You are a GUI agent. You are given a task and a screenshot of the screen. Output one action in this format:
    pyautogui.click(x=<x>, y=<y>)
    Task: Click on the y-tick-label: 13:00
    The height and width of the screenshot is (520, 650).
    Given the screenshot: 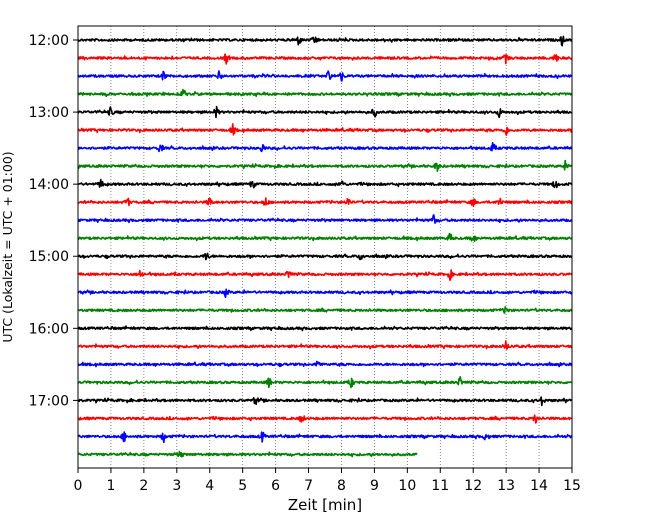 What is the action you would take?
    pyautogui.click(x=49, y=113)
    